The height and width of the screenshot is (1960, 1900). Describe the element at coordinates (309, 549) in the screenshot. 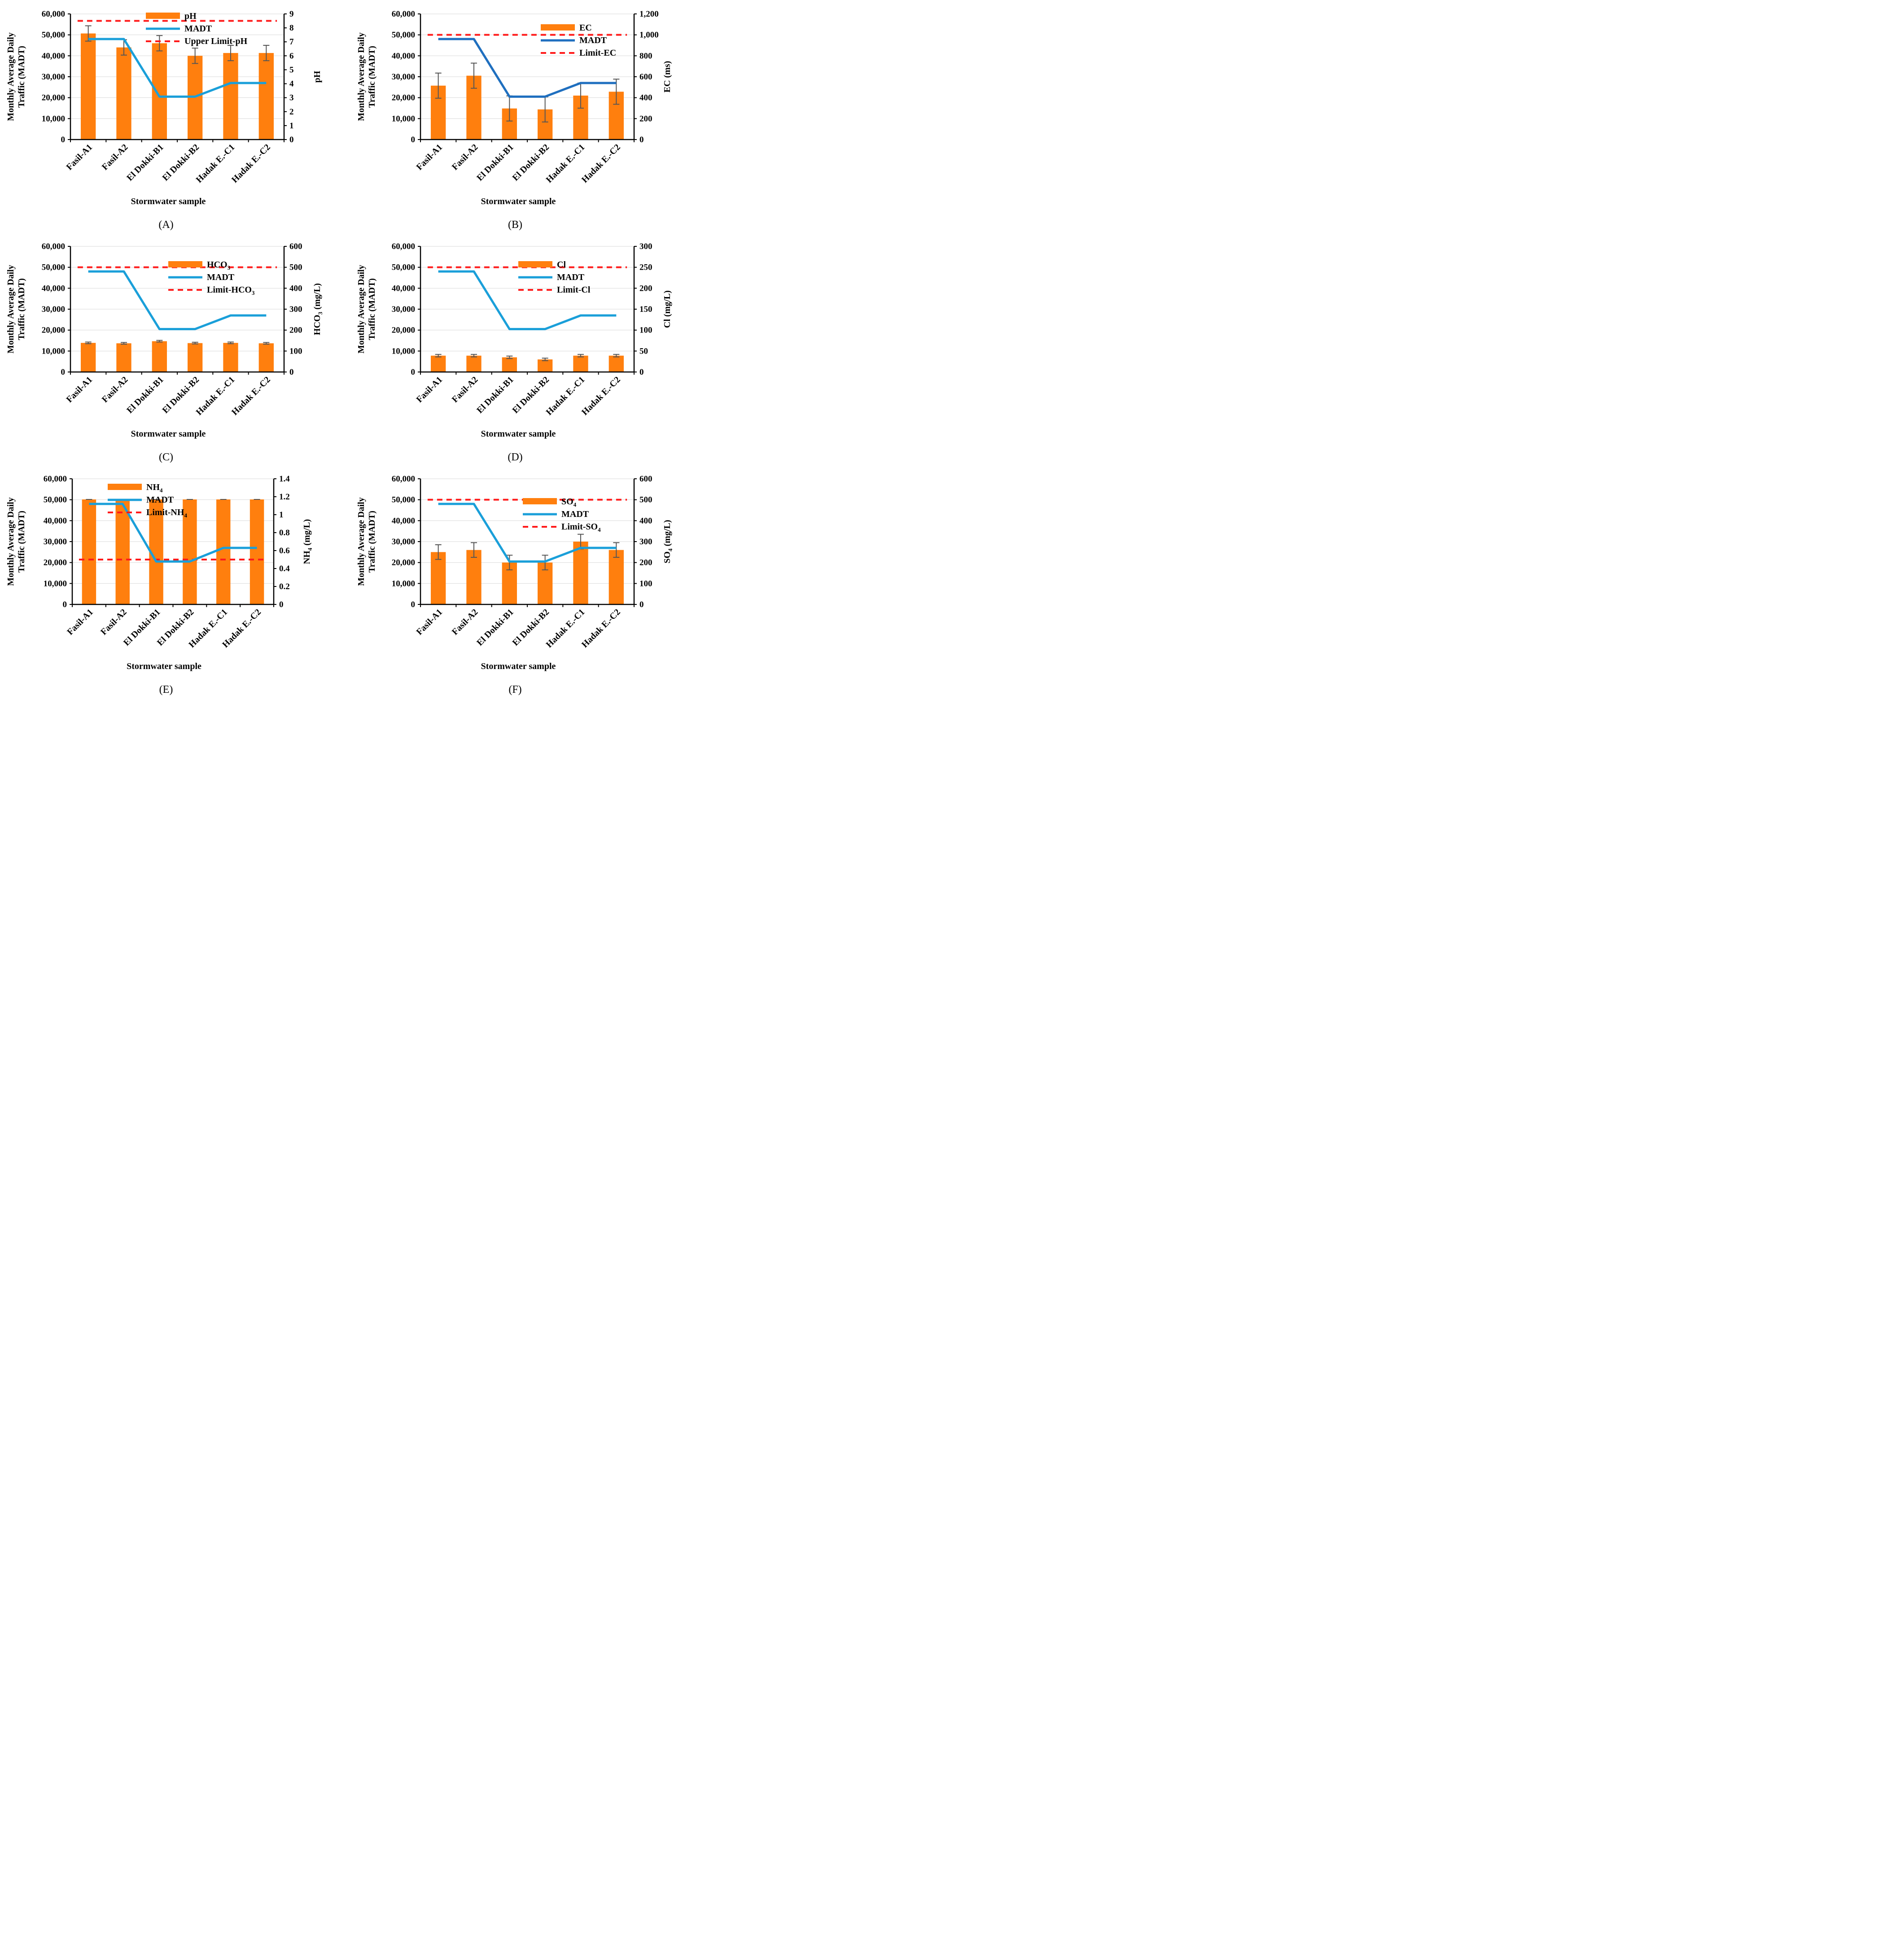

I see `right-axis-title-sub: 4` at that location.